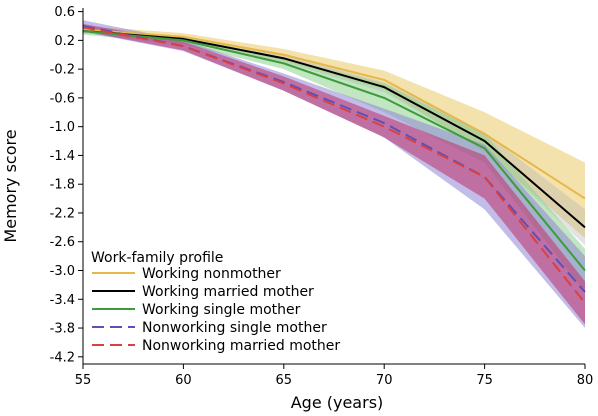  What do you see at coordinates (157, 258) in the screenshot?
I see `legend-title: Work-family profile` at bounding box center [157, 258].